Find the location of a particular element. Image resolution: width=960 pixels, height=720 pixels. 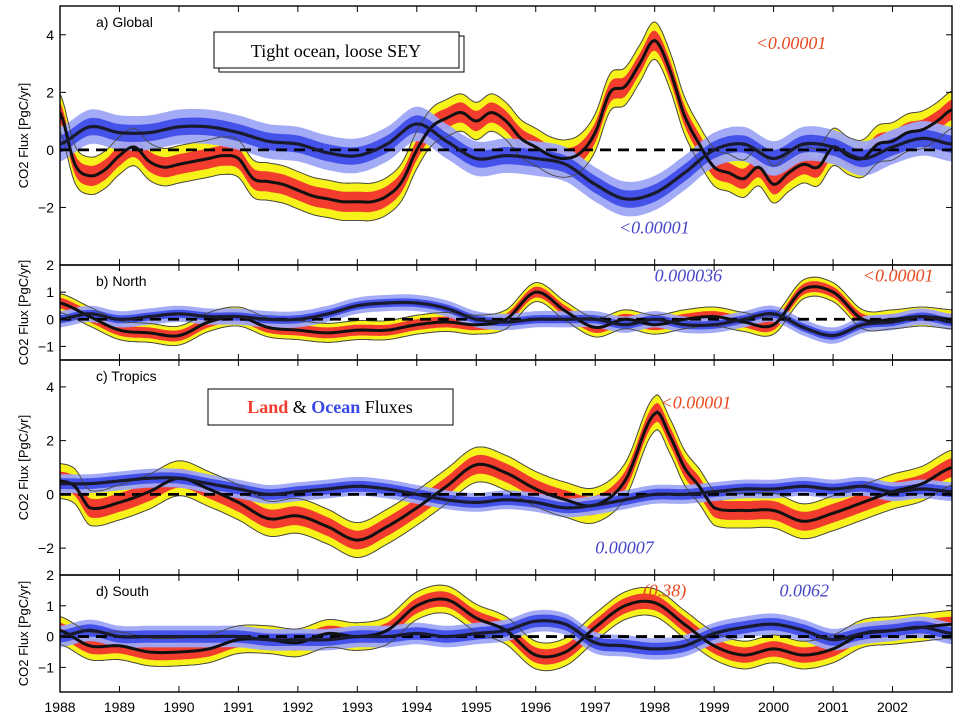

legend-box-text: Land & Ocean Fluxes is located at coordinates (330, 407).